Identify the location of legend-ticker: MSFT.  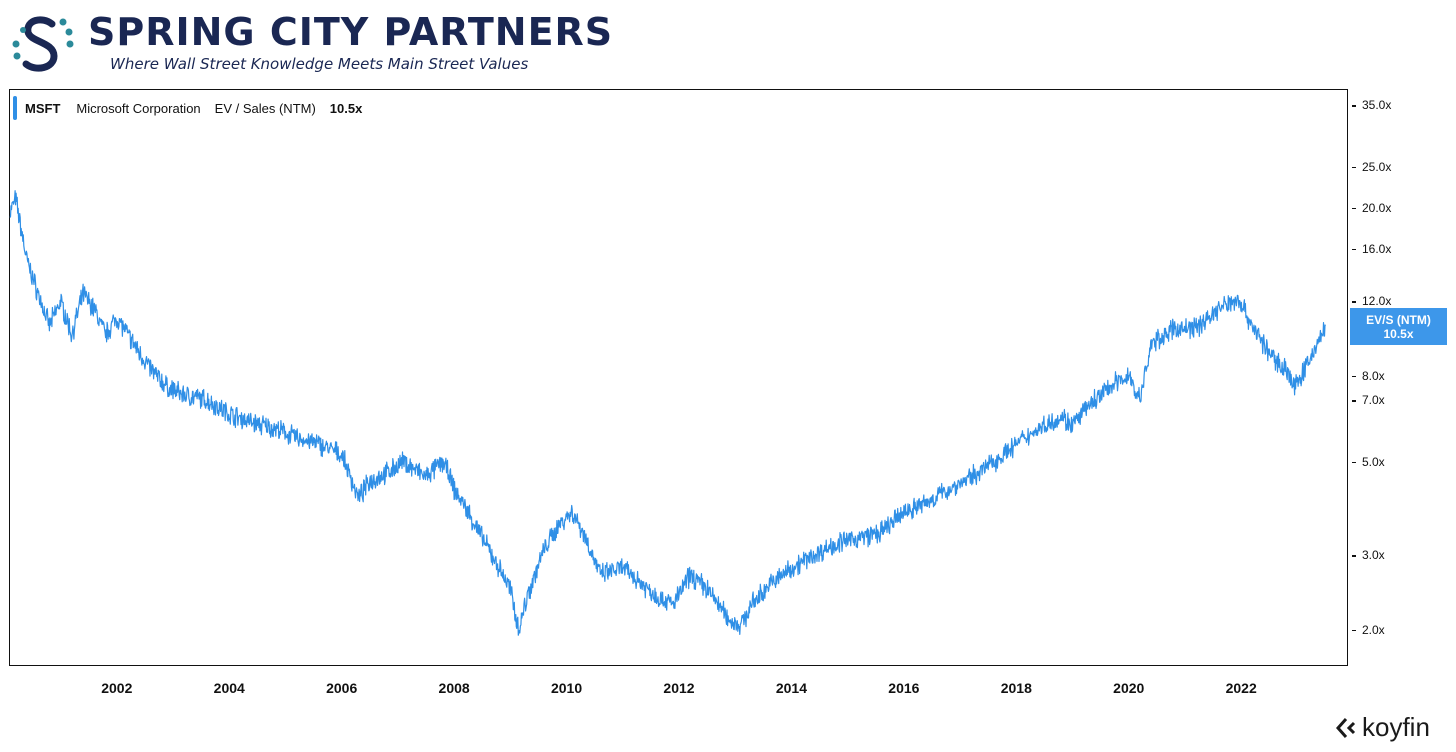
(43, 108).